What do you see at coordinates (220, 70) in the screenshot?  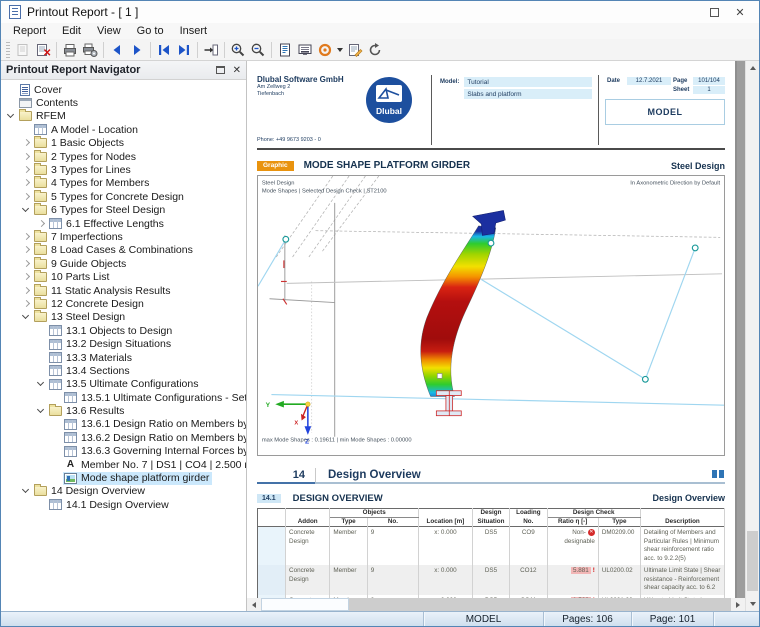 I see `float-panel-icon` at bounding box center [220, 70].